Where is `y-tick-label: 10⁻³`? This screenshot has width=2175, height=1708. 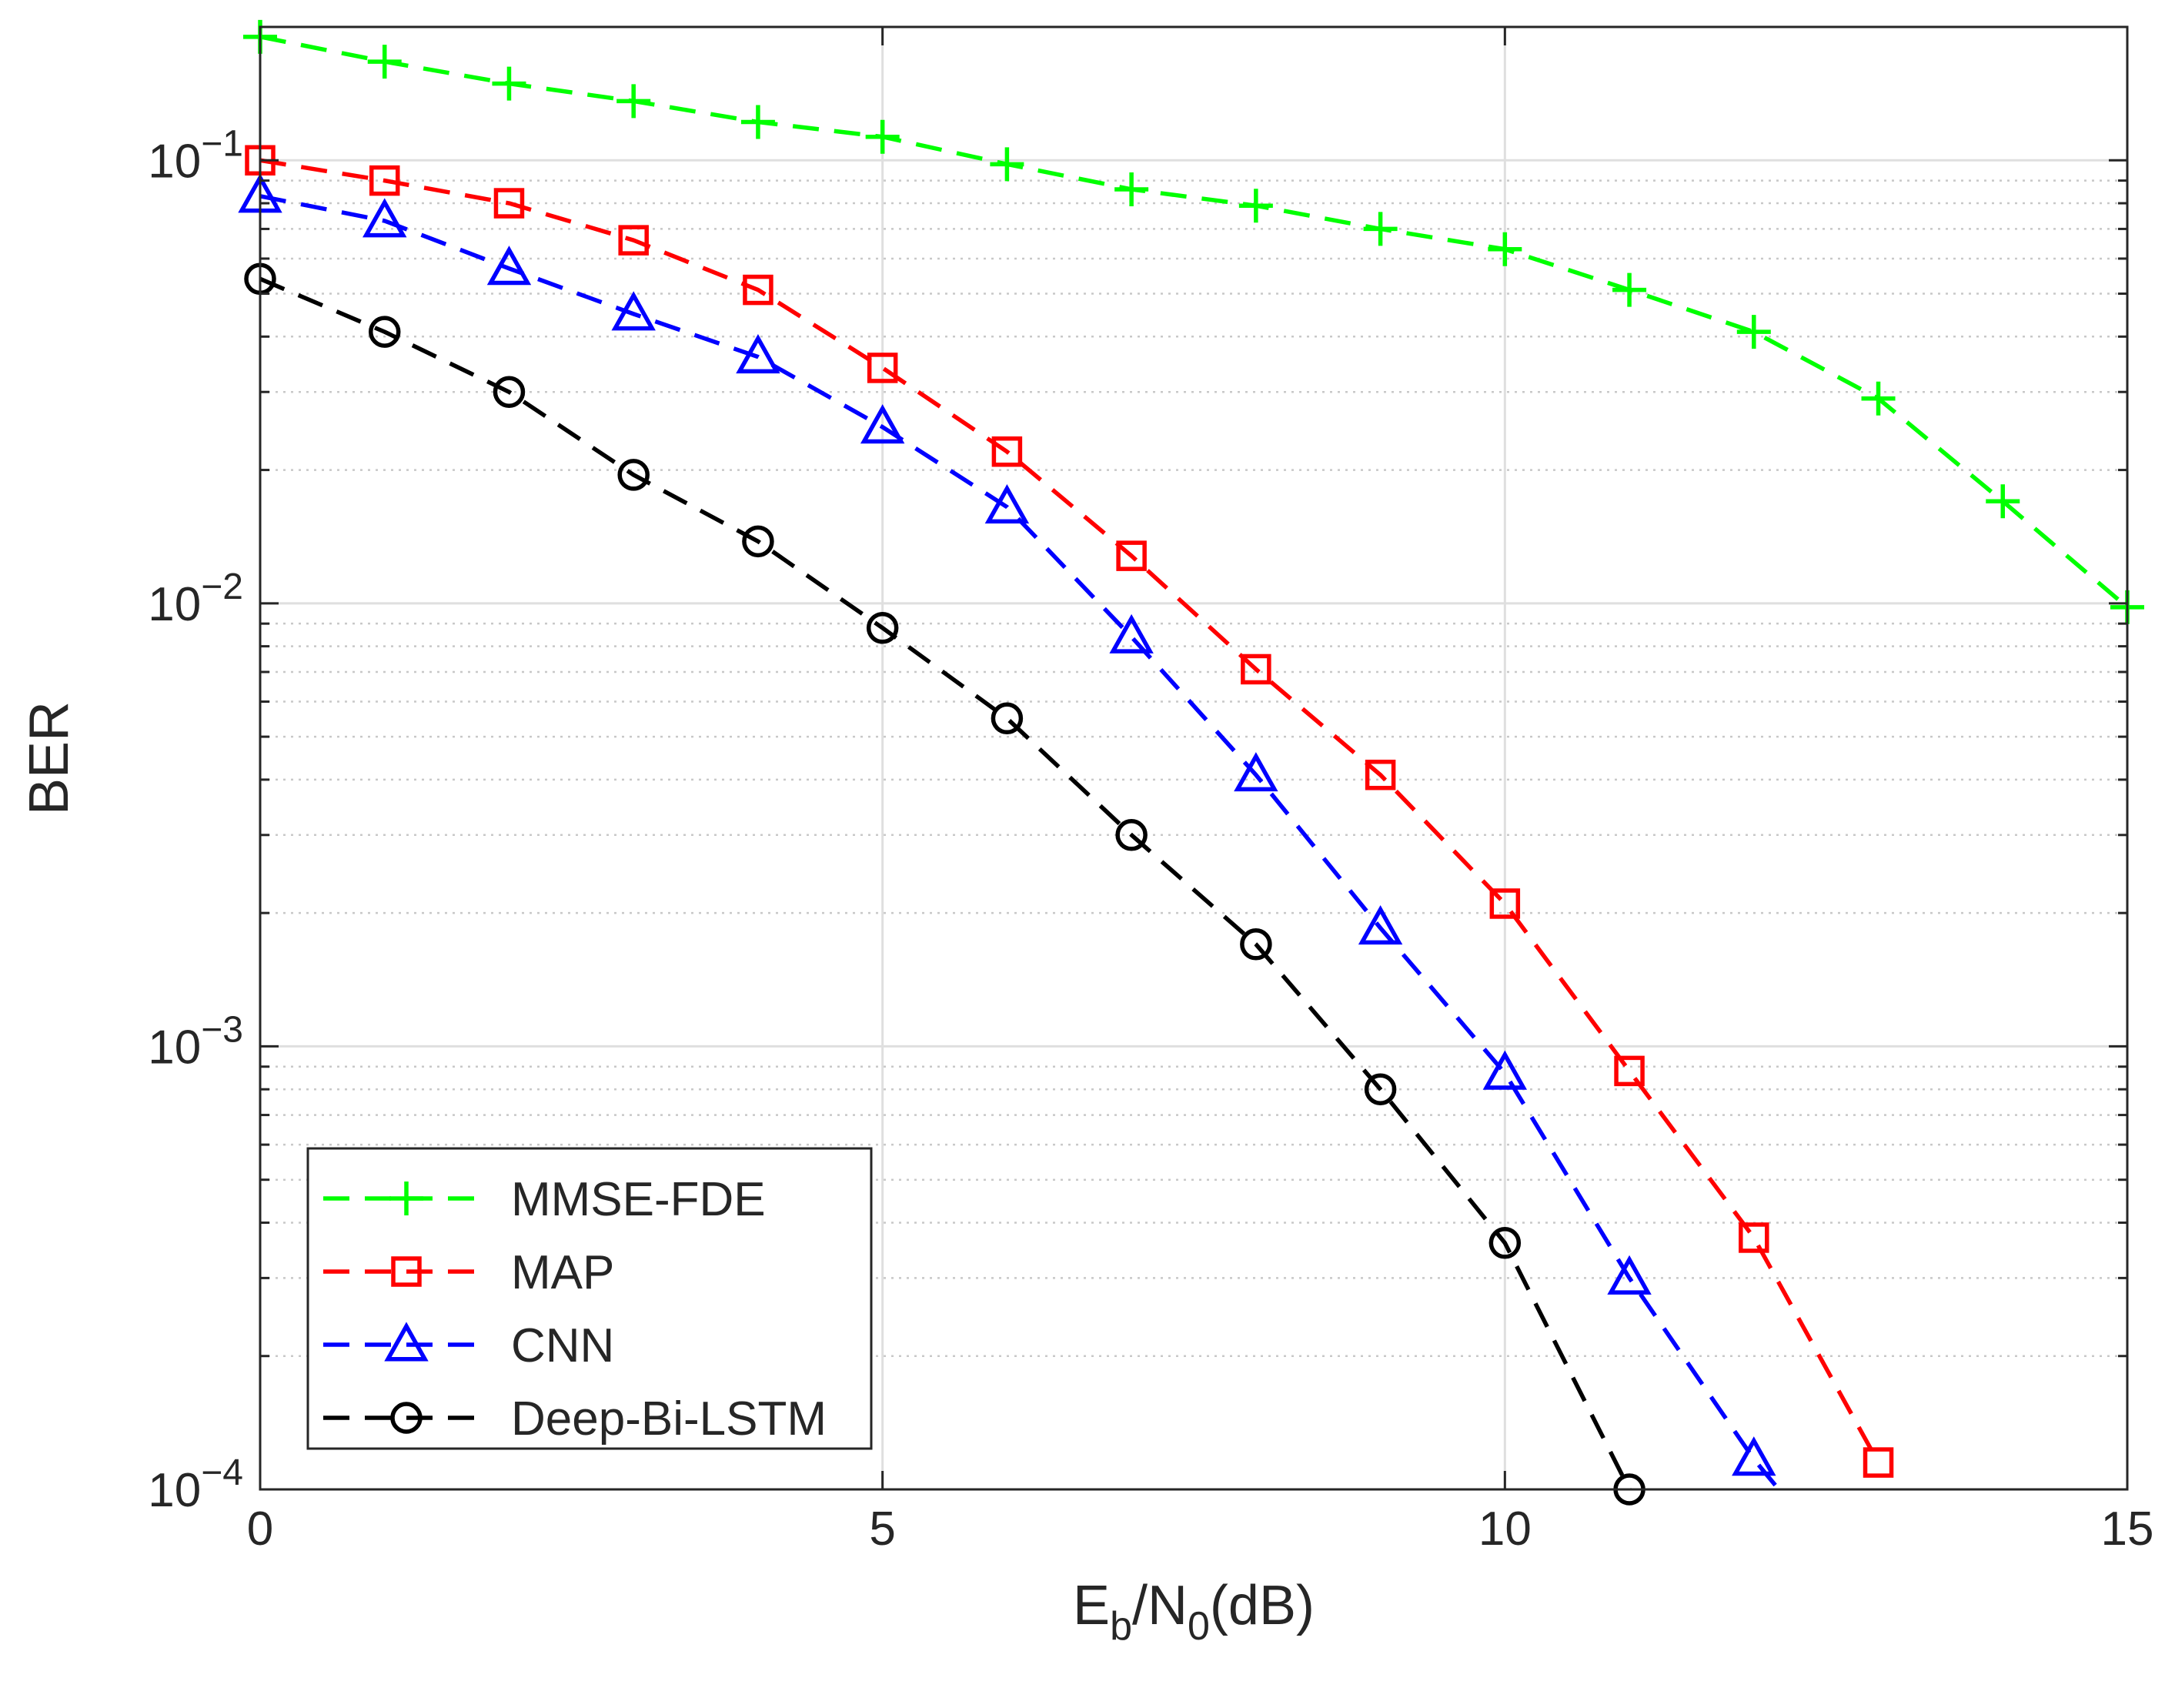
y-tick-label: 10⁻³ is located at coordinates (195, 1041).